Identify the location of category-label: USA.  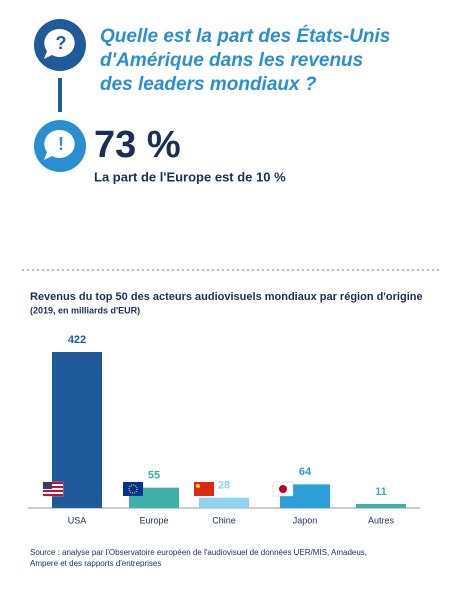
(77, 520).